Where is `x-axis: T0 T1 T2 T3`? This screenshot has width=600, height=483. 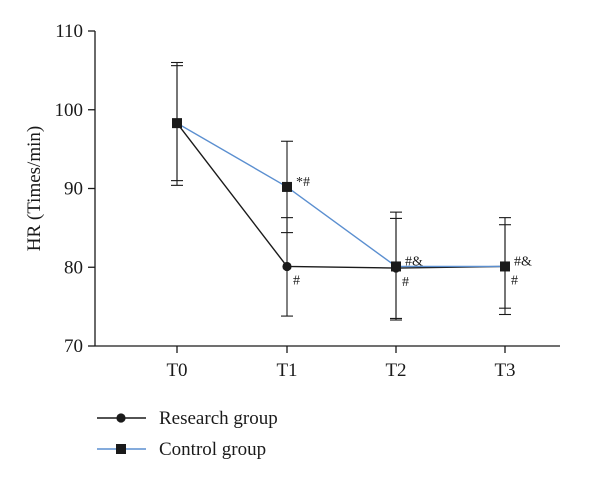
x-axis: T0 T1 T2 T3 is located at coordinates (327, 363).